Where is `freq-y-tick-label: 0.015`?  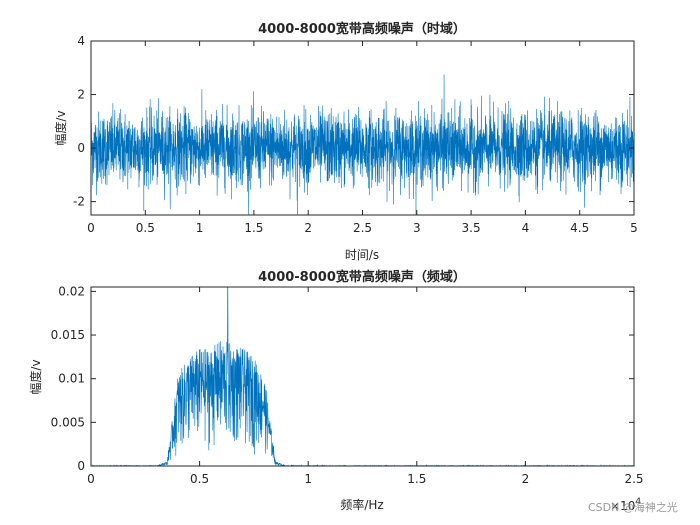 freq-y-tick-label: 0.015 is located at coordinates (68, 335).